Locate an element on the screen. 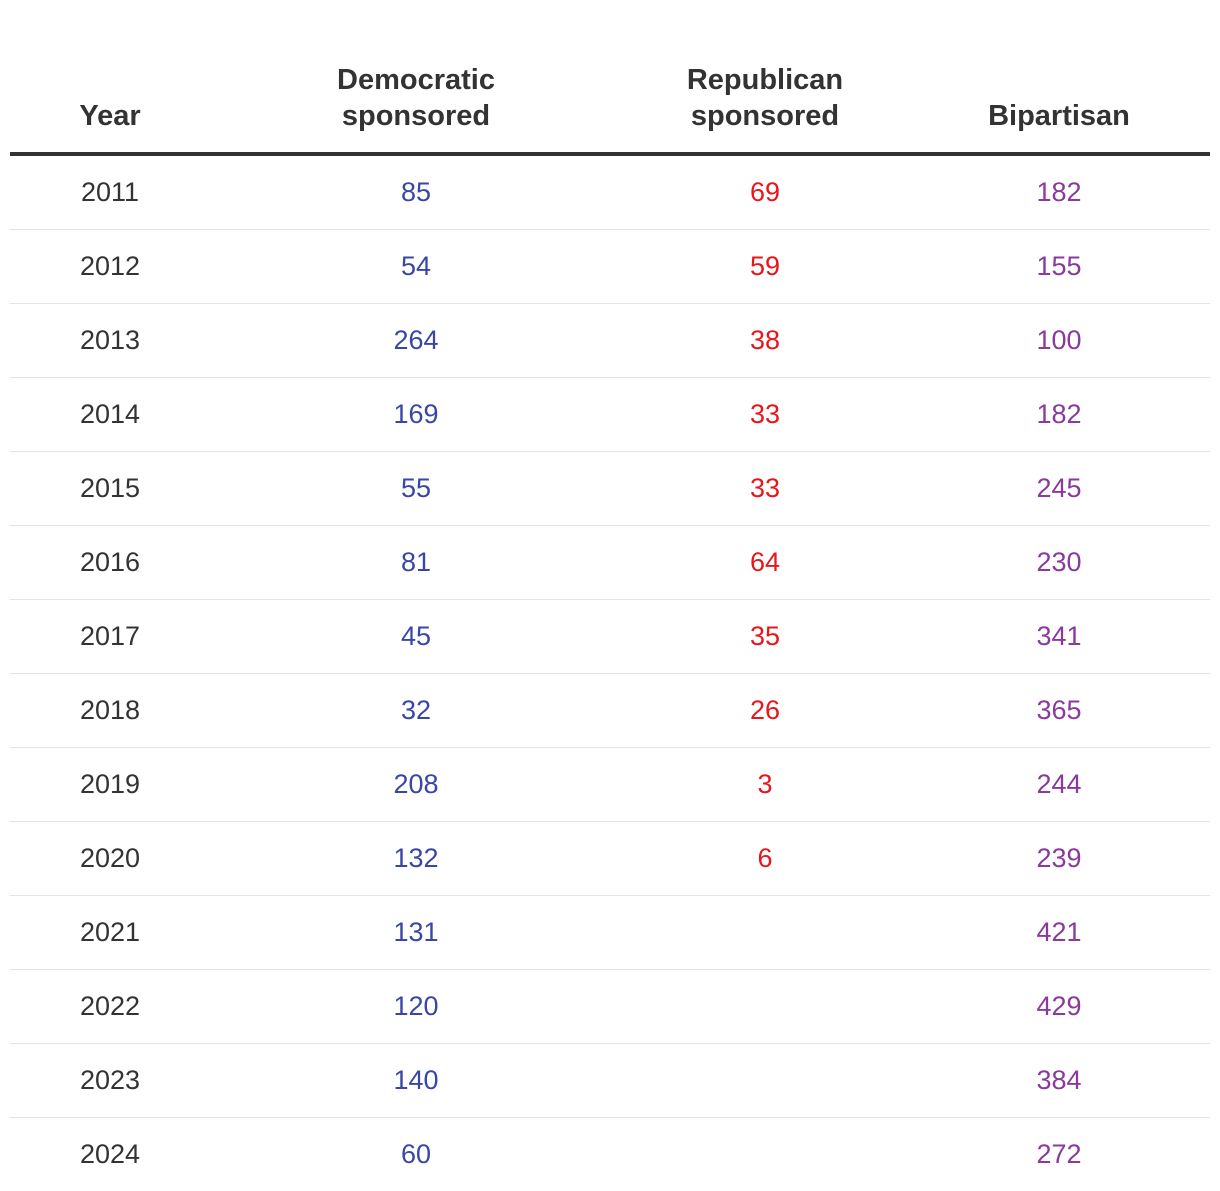 The height and width of the screenshot is (1191, 1220). cell-rep: 59 is located at coordinates (765, 267).